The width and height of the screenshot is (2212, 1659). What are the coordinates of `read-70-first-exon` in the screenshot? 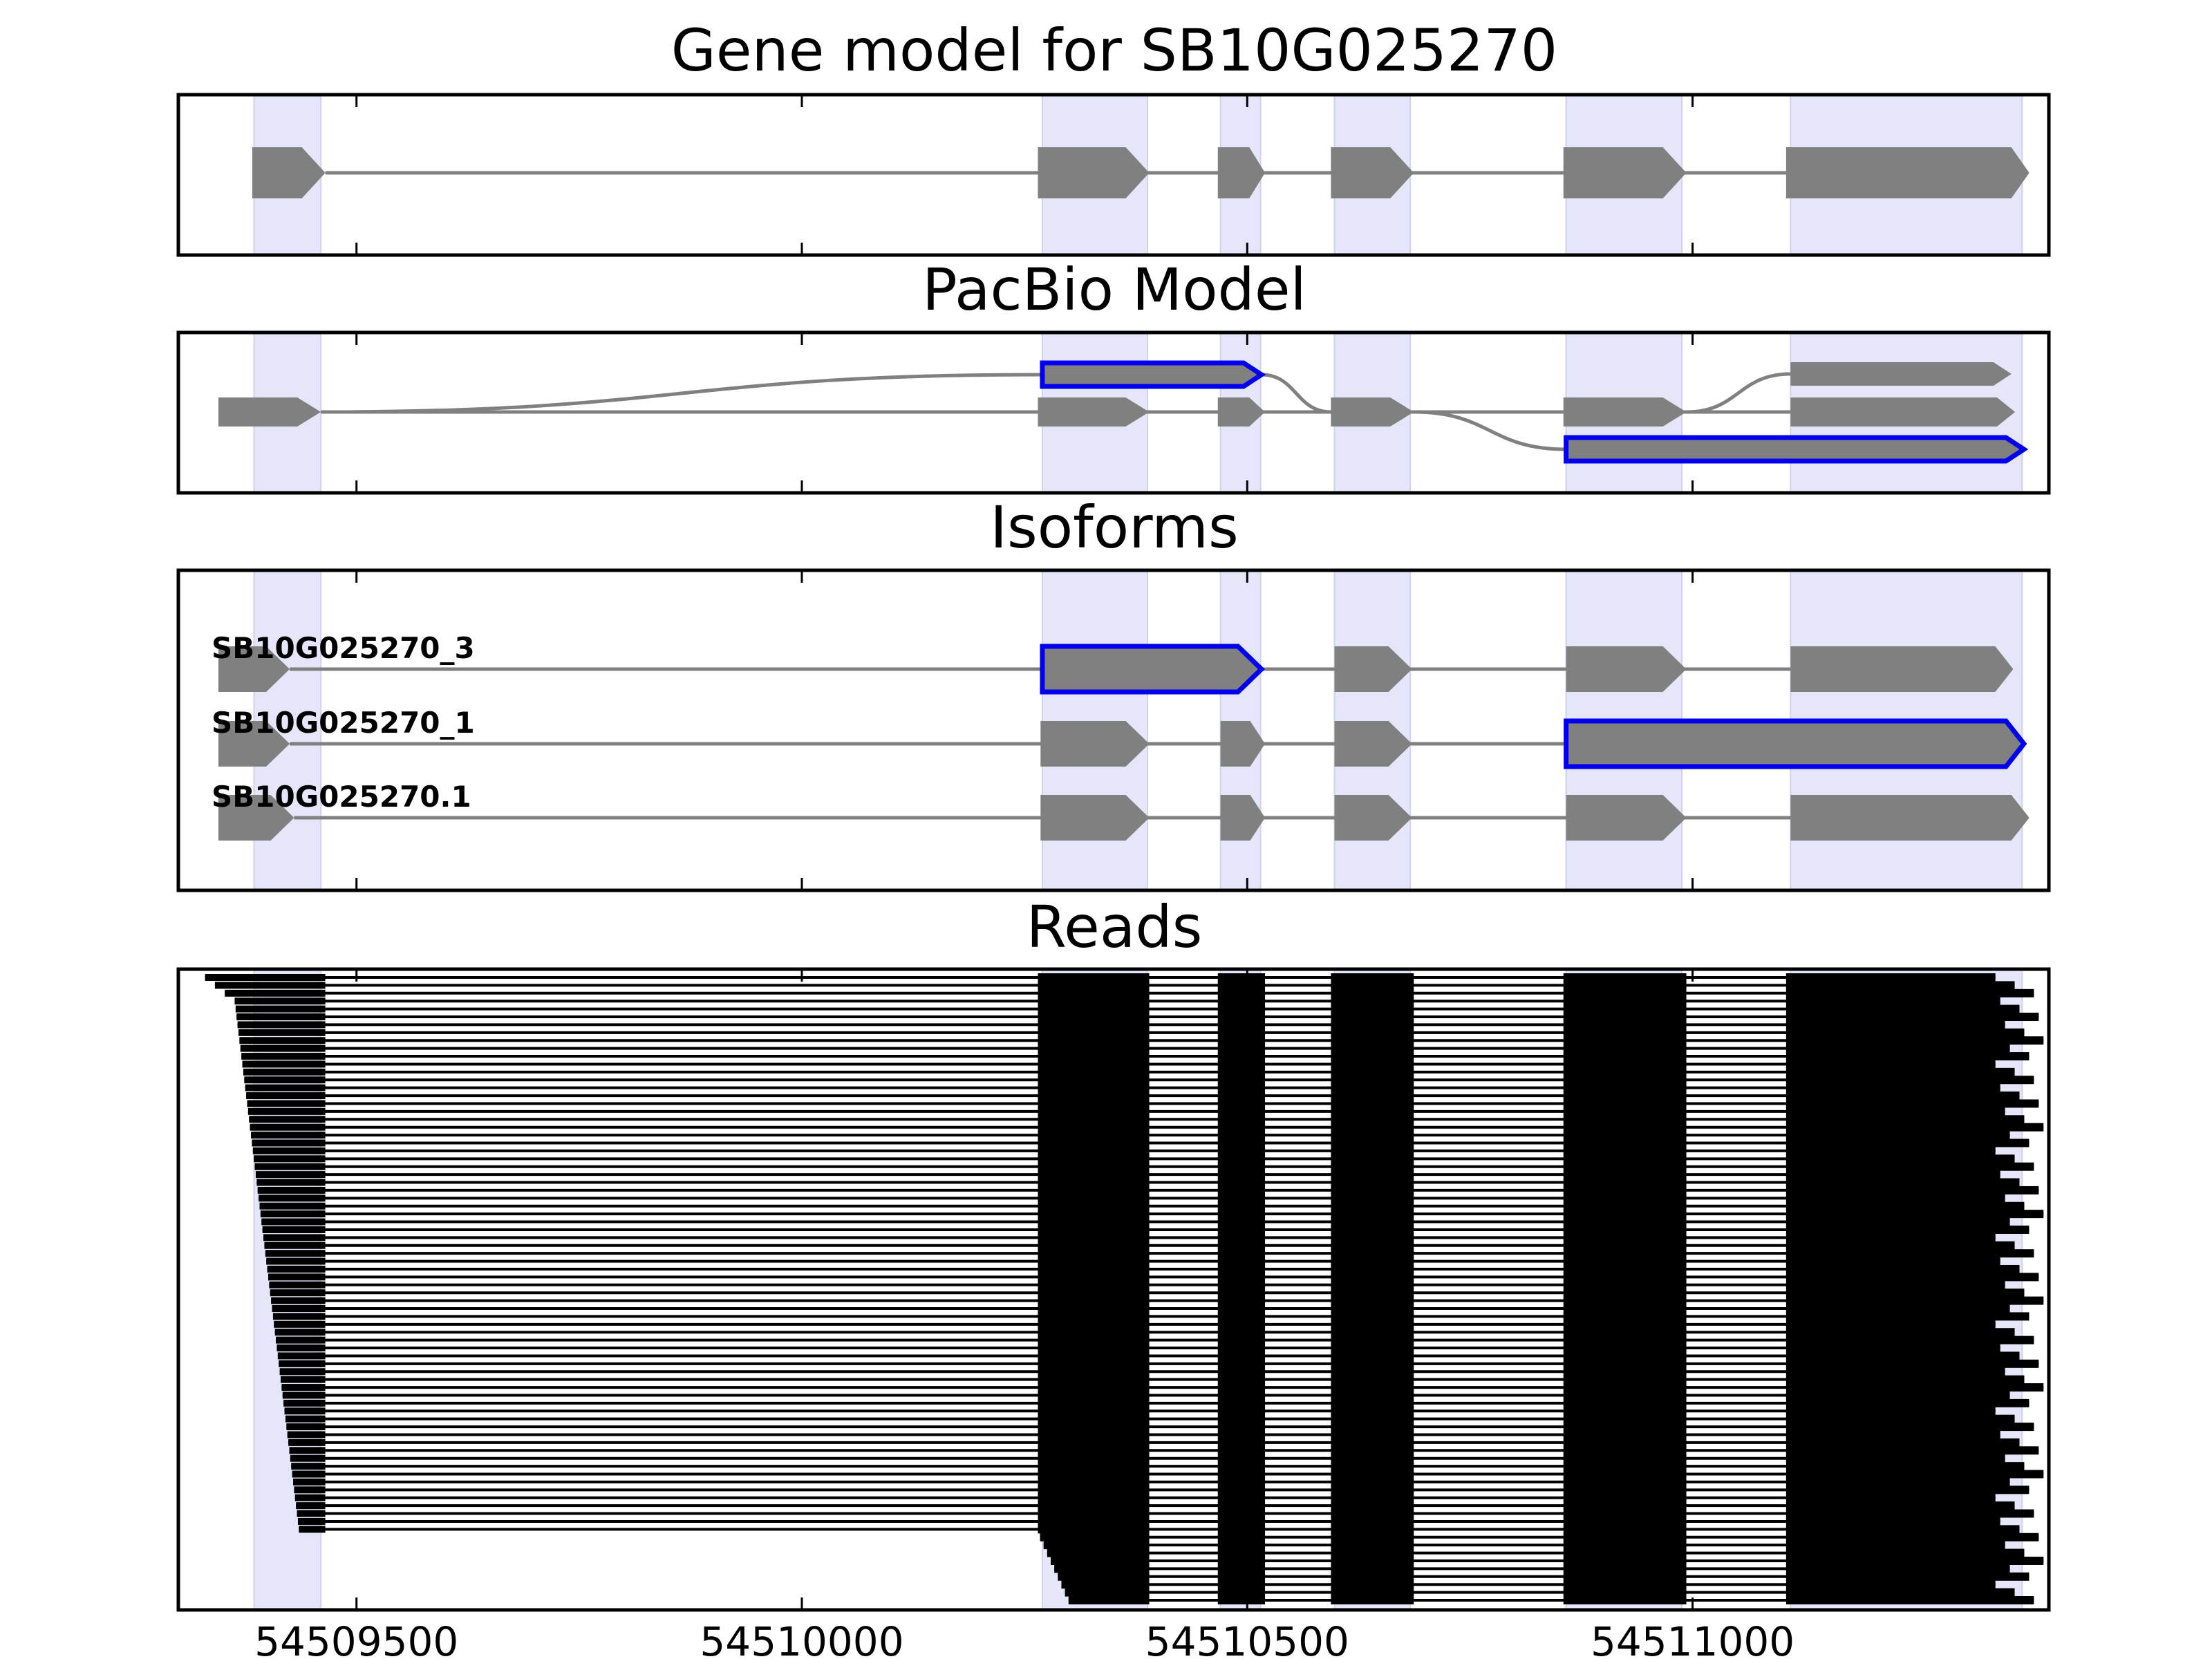 It's located at (311, 1521).